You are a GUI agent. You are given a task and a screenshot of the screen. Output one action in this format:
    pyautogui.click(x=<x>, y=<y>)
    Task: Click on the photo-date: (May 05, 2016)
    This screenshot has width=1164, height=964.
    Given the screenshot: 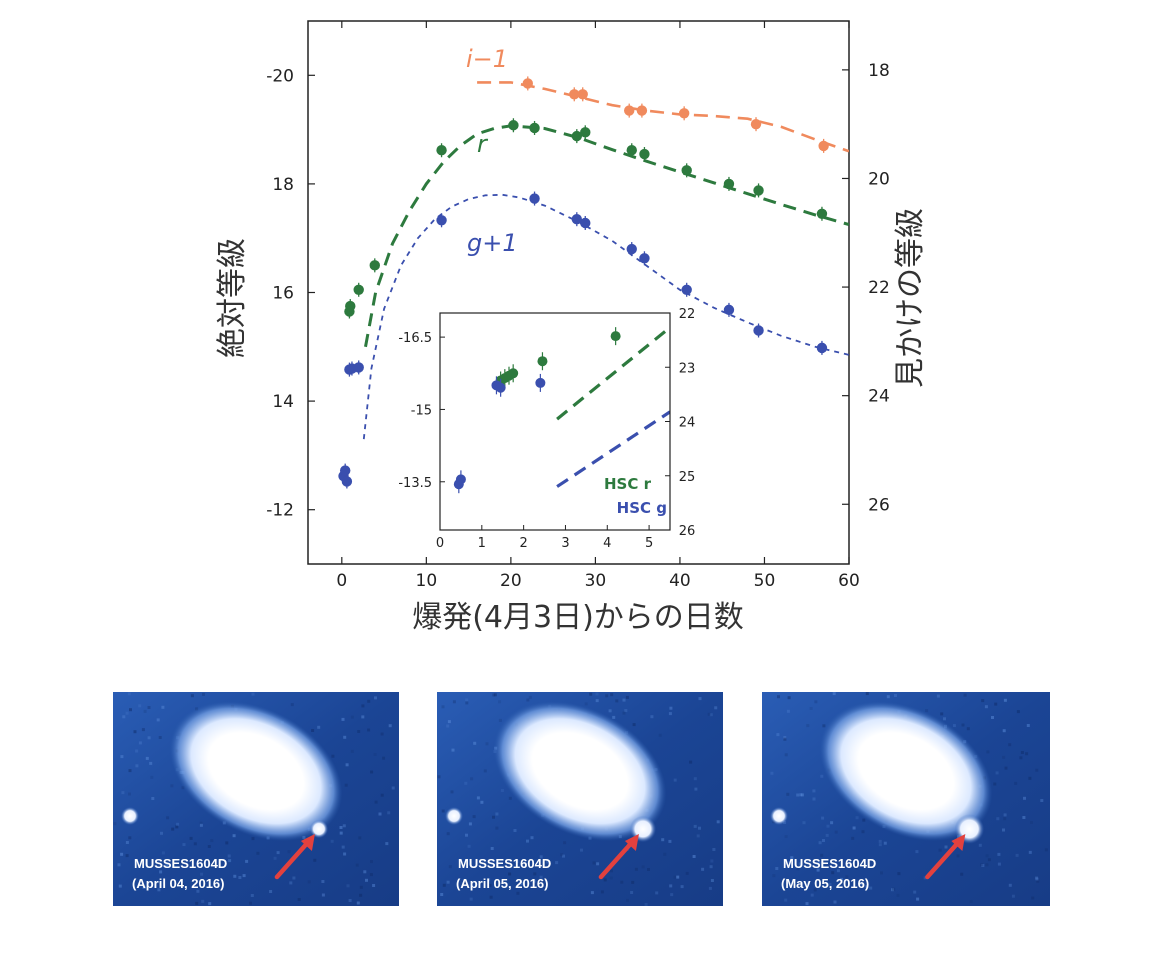 What is the action you would take?
    pyautogui.click(x=825, y=883)
    